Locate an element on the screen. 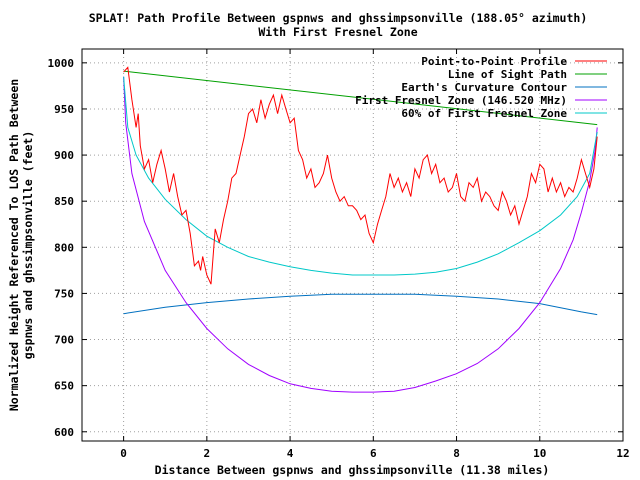 This screenshot has height=480, width=640. y-tick-label: 800 is located at coordinates (64, 247).